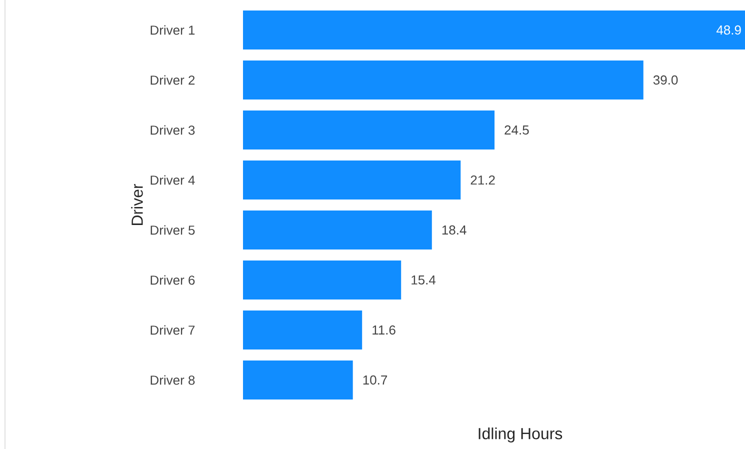 This screenshot has width=745, height=449. Describe the element at coordinates (520, 435) in the screenshot. I see `x-axis-title: Idling Hours` at that location.